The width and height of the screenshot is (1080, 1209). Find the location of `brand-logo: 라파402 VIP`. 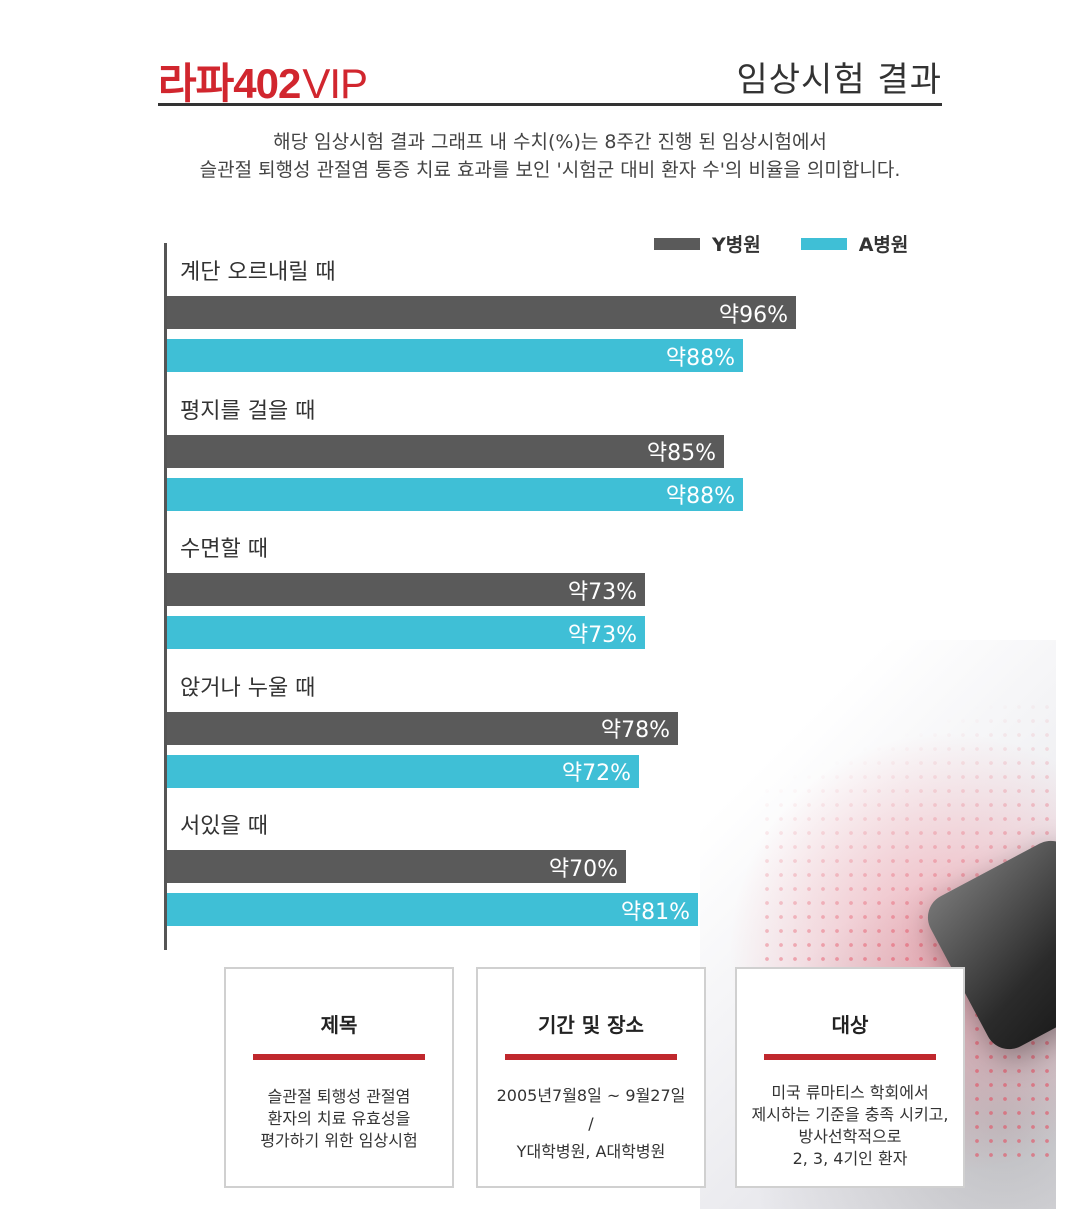

brand-logo: 라파402 VIP is located at coordinates (263, 78).